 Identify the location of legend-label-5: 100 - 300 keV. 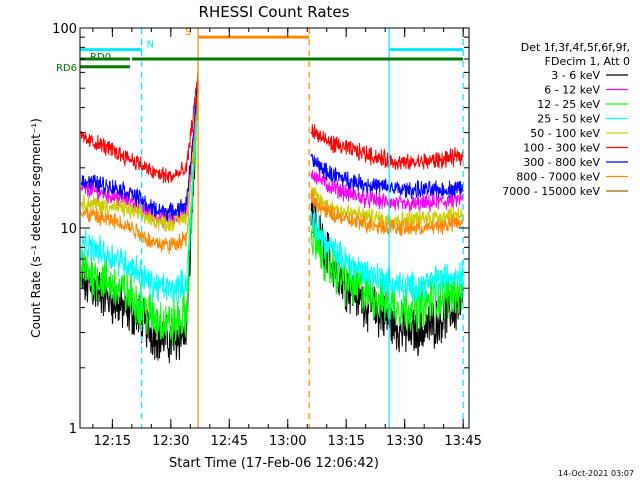
(561, 148).